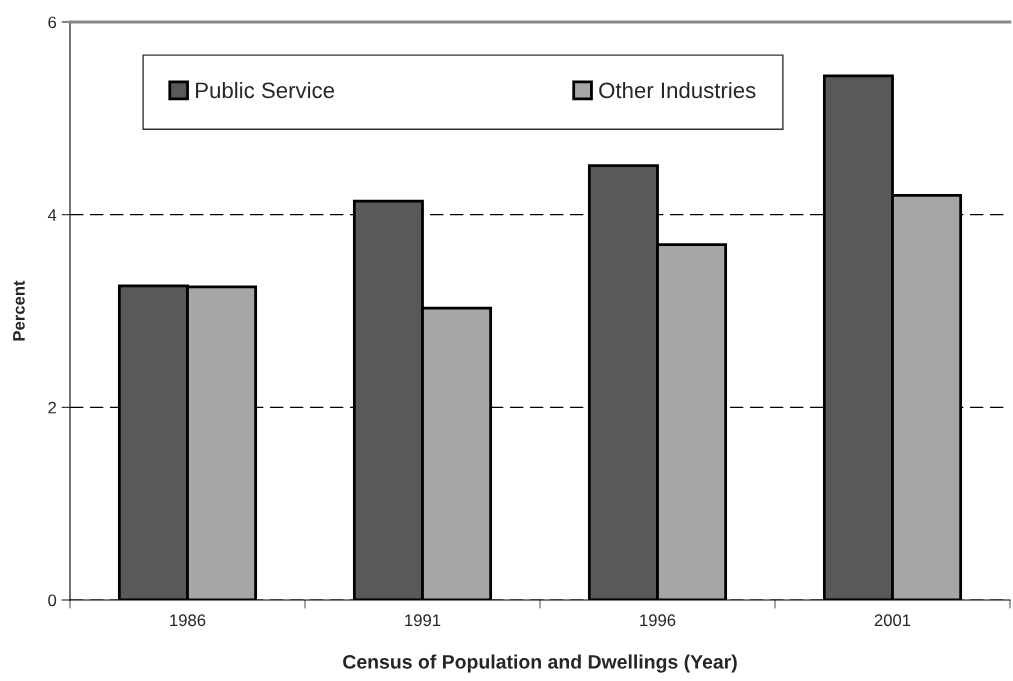  Describe the element at coordinates (658, 620) in the screenshot. I see `x-tick-label: 1996` at that location.